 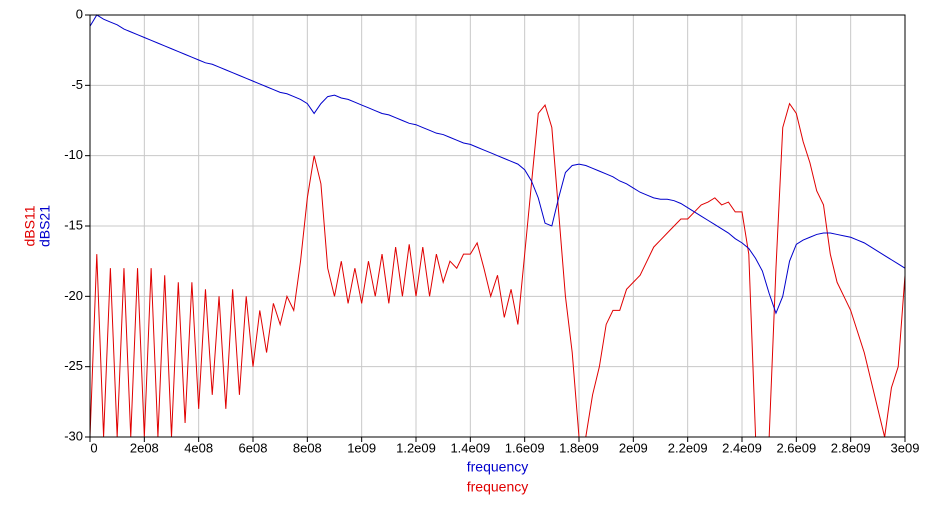 I want to click on y-axis-label: dBS21, so click(x=45, y=226).